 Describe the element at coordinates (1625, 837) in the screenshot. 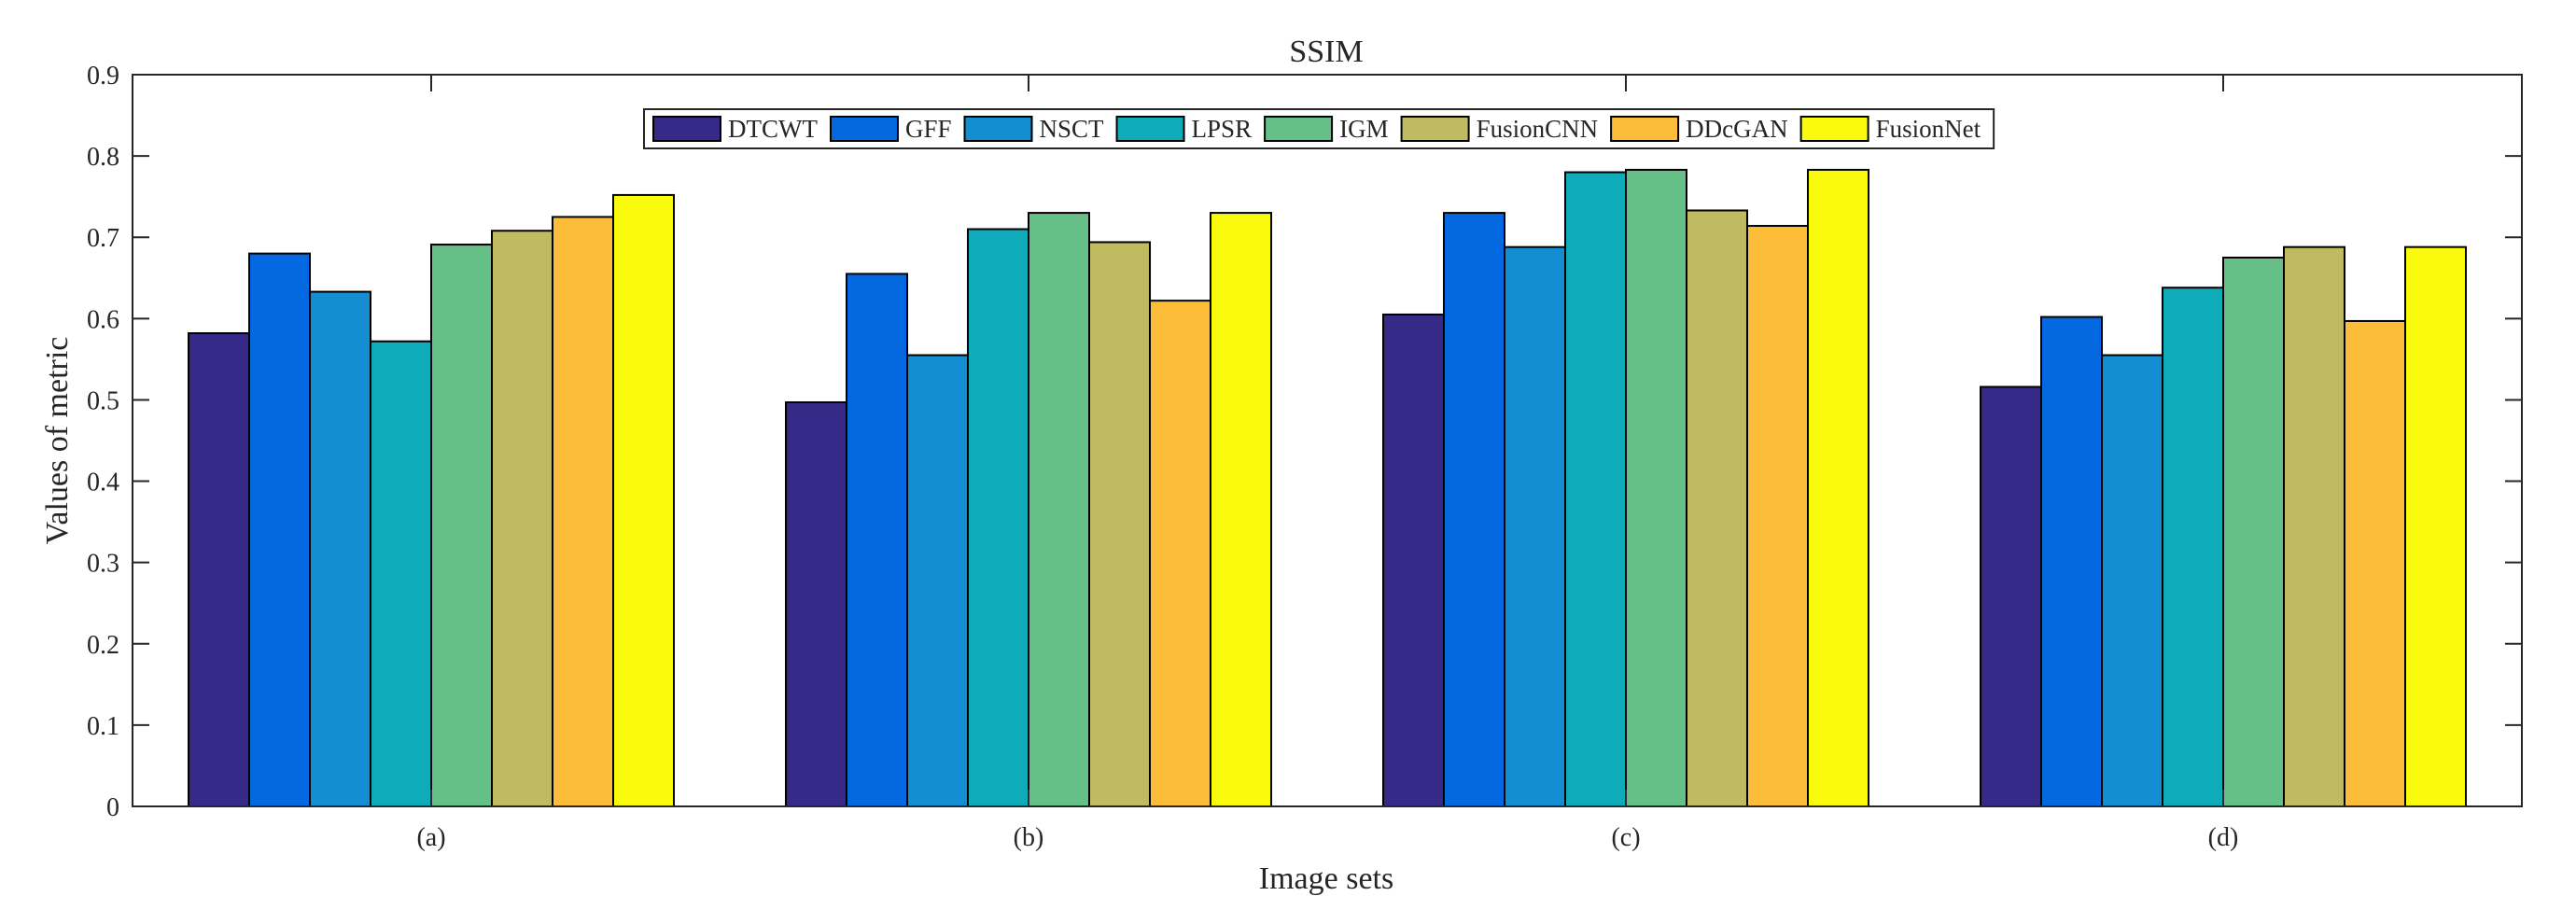

I see `x-tick-label: (c)` at that location.